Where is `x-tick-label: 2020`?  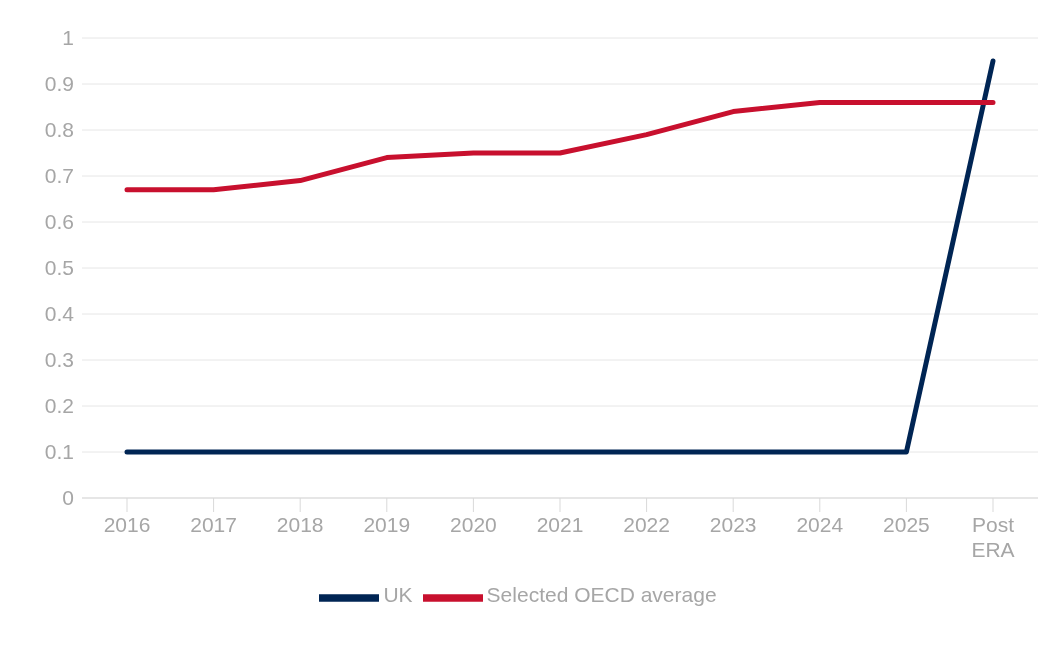 x-tick-label: 2020 is located at coordinates (473, 524).